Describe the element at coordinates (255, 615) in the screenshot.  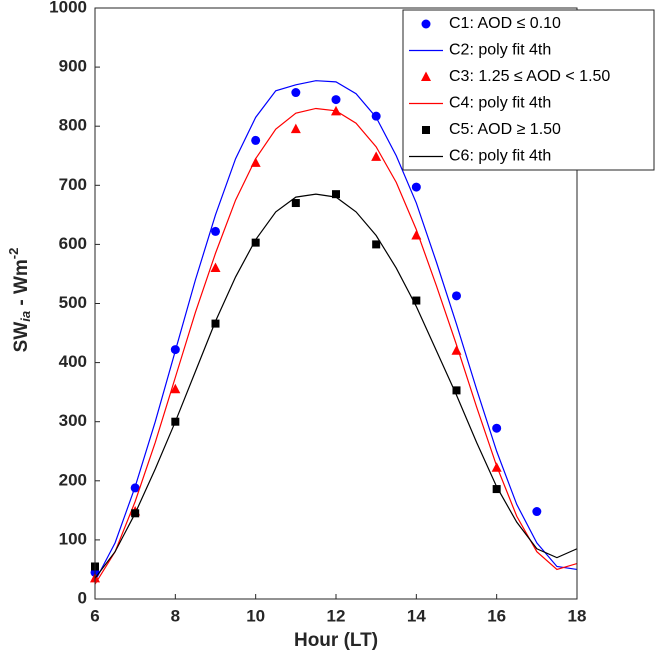
I see `x-tick-label: 10` at that location.